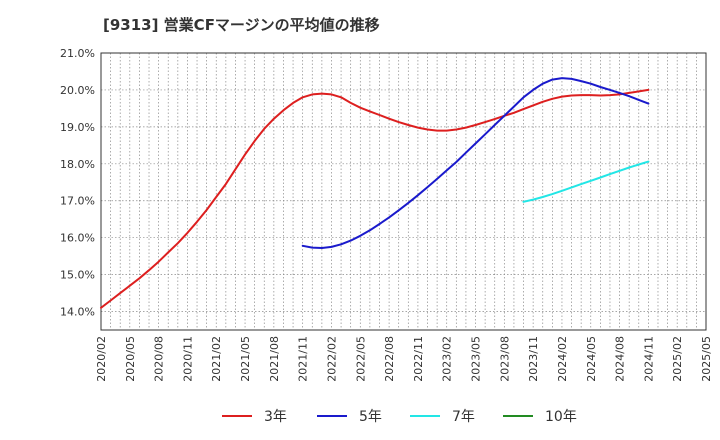 The width and height of the screenshot is (720, 440). Describe the element at coordinates (274, 359) in the screenshot. I see `x-tick-label: 2021/08` at that location.